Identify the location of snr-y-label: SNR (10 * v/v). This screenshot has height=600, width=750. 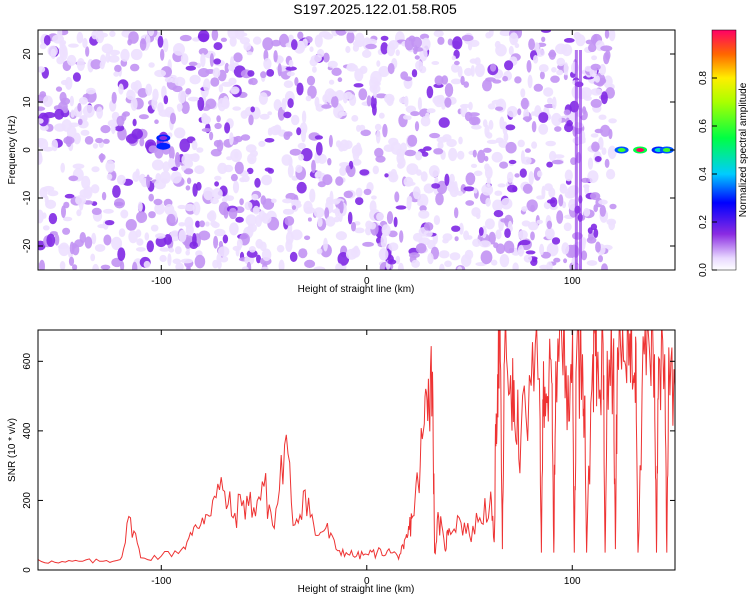
(12, 450).